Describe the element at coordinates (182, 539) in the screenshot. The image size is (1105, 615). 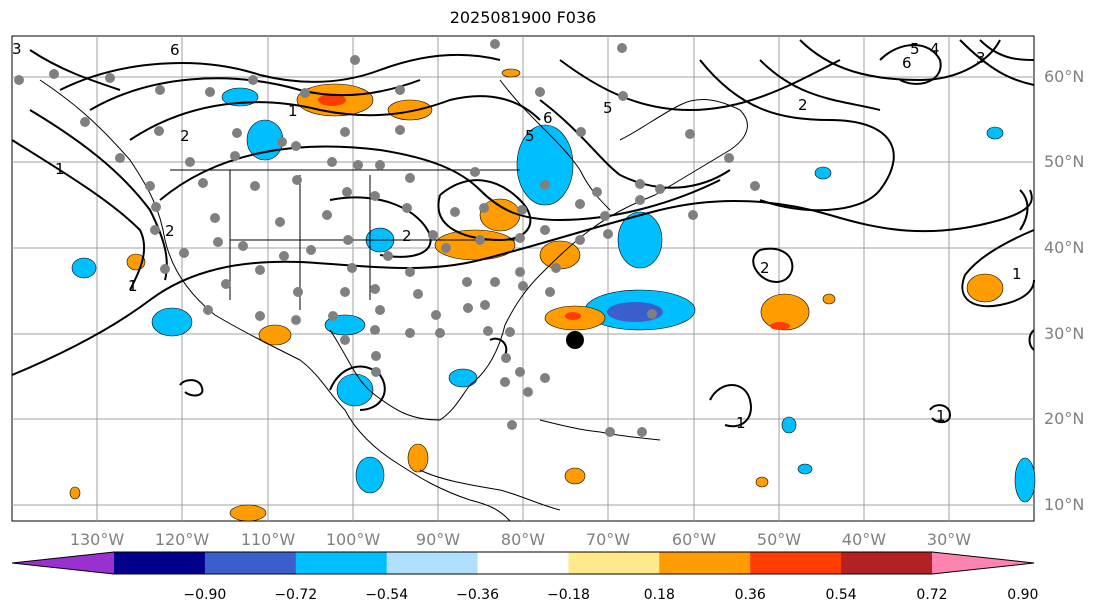
I see `lon-label: 120°W` at that location.